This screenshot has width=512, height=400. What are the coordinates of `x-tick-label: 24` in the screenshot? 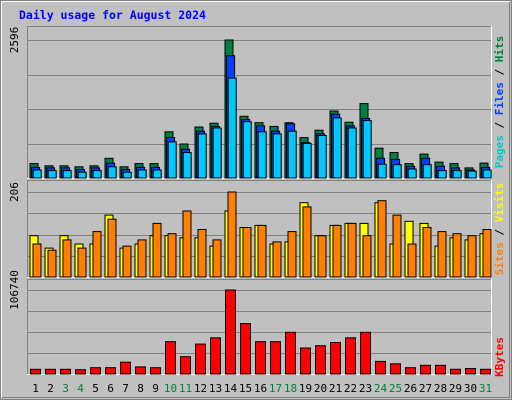 It's located at (381, 388).